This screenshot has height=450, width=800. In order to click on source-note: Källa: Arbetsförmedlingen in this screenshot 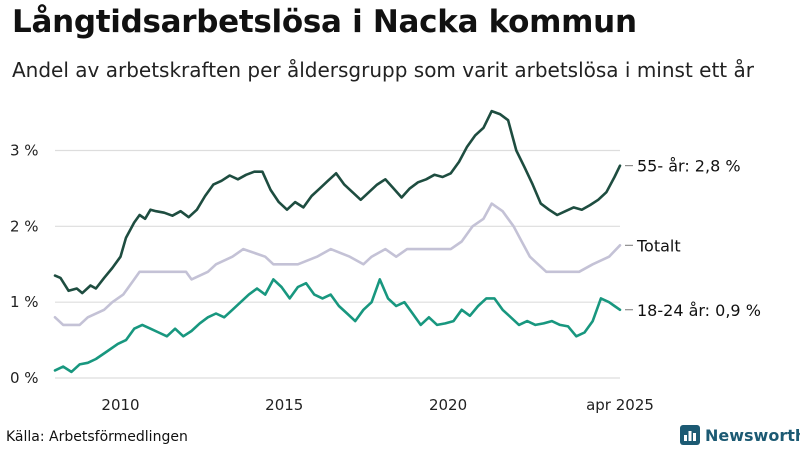, I will do `click(97, 437)`.